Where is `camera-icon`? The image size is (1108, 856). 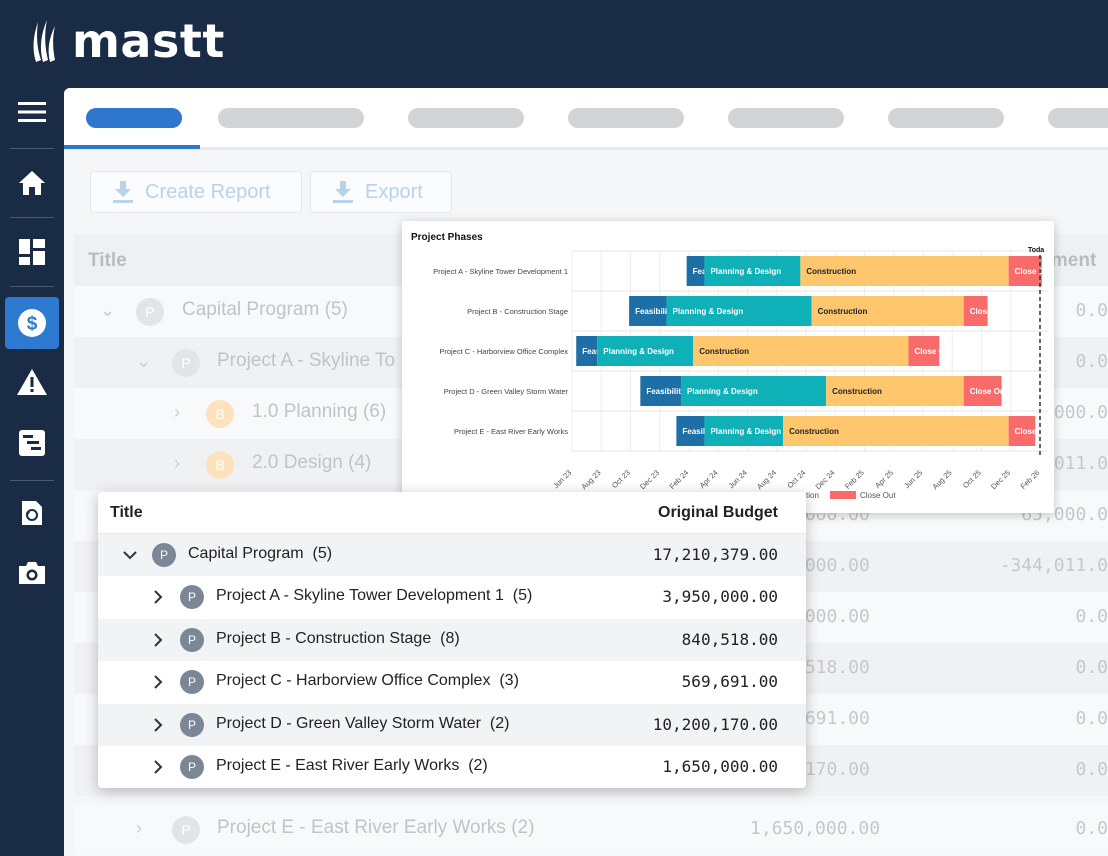
camera-icon is located at coordinates (32, 573).